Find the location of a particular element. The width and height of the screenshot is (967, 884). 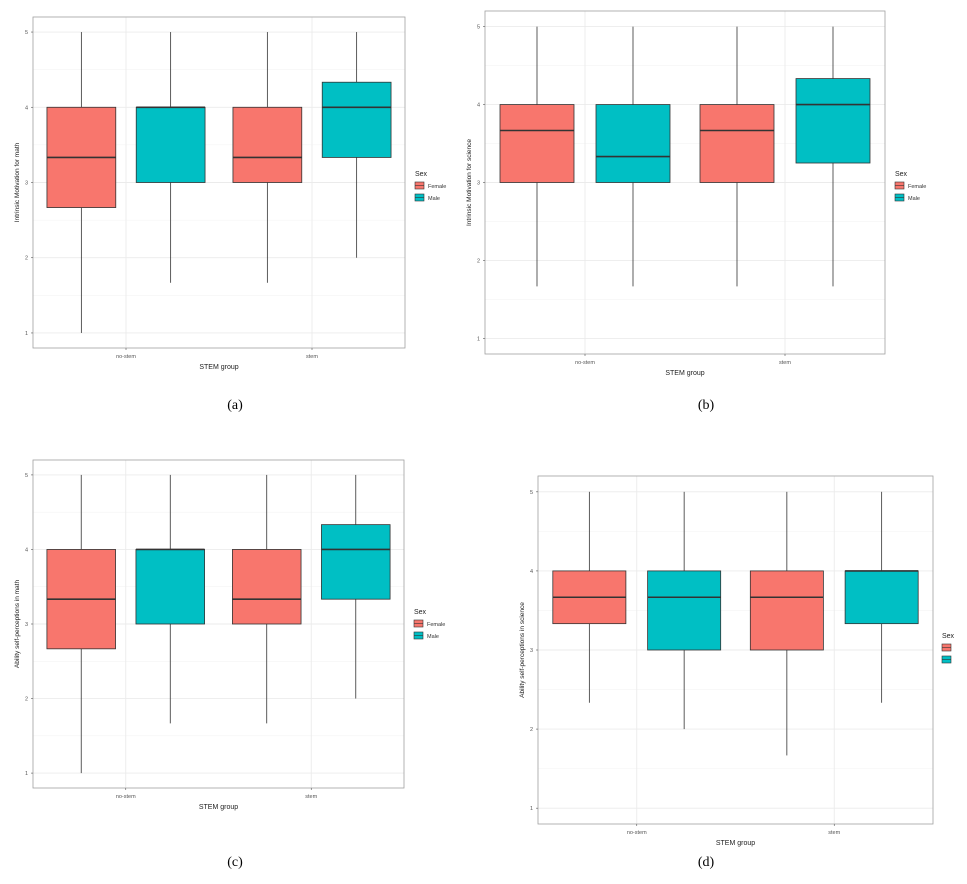

panel-caption: (d) is located at coordinates (706, 862).